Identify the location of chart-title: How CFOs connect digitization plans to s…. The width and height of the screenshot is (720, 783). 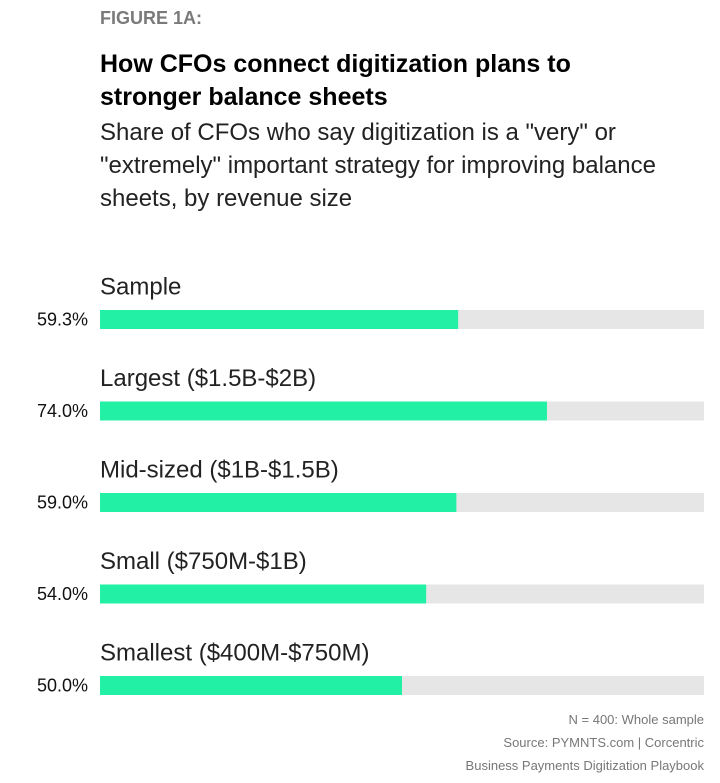
(335, 80).